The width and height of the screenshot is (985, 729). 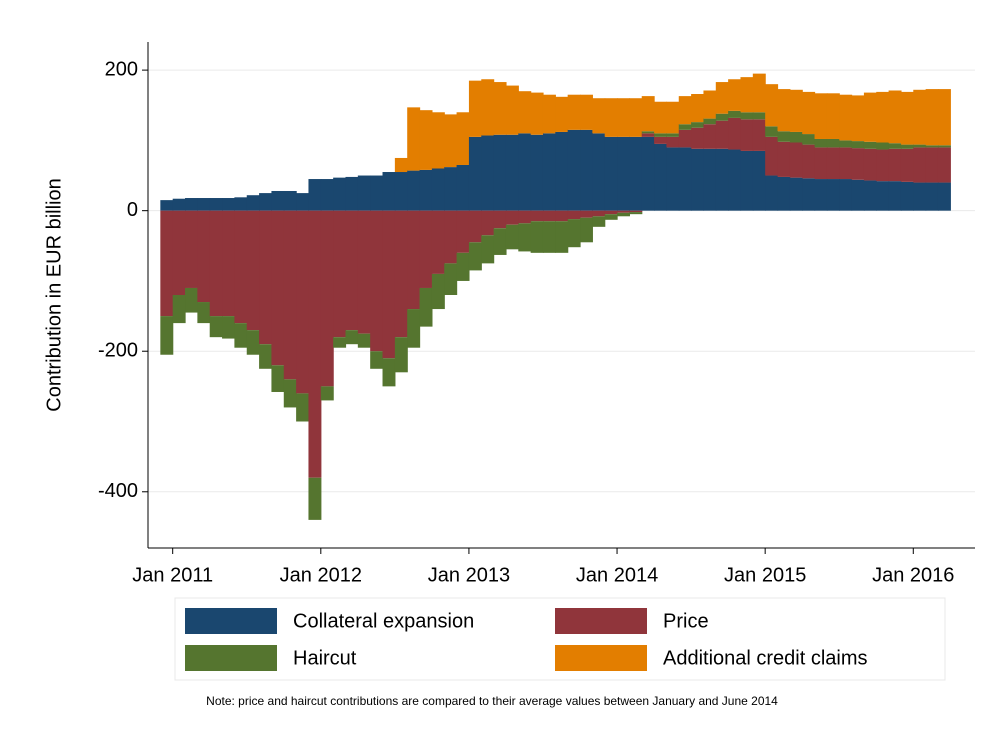 I want to click on x-tick-label: Jan 2013, so click(x=469, y=575).